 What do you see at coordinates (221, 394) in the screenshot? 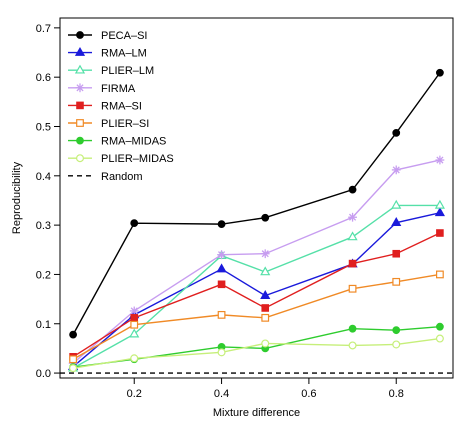
I see `x-tick-label: 0.4` at bounding box center [221, 394].